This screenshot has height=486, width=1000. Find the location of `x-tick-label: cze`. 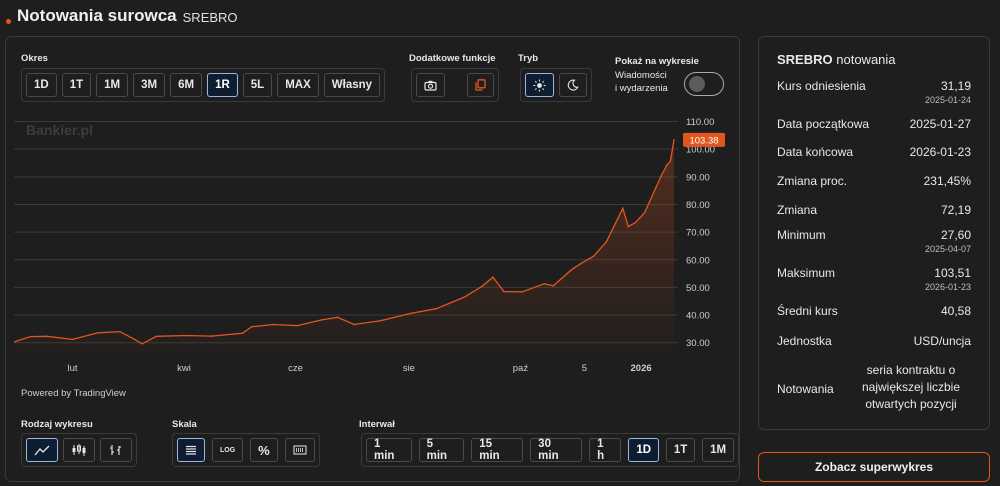

x-tick-label: cze is located at coordinates (295, 368).